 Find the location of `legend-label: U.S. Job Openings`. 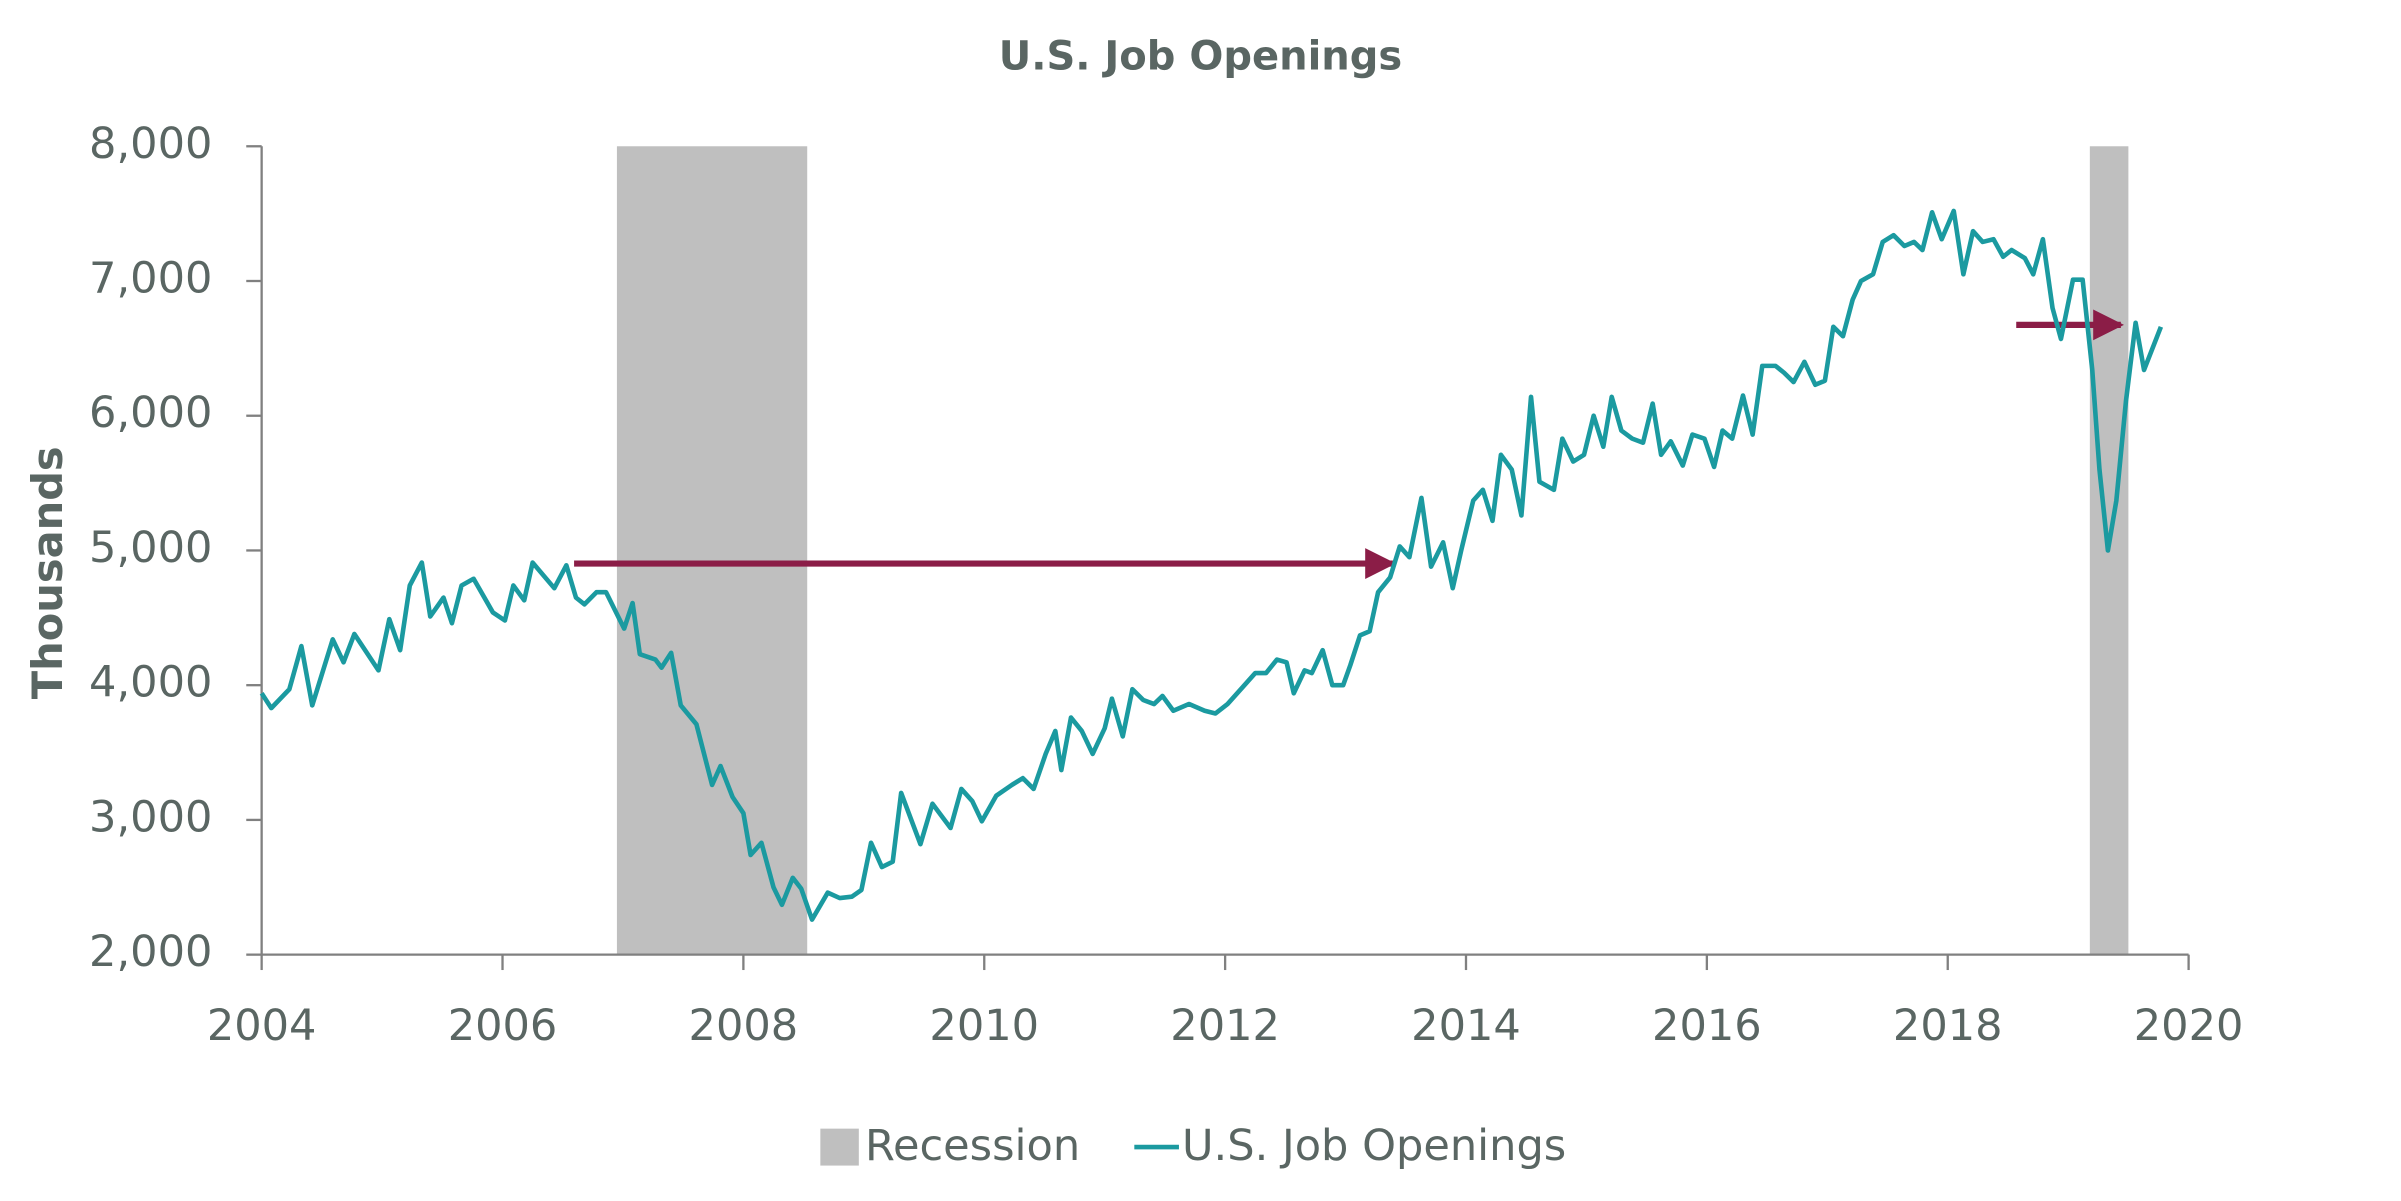

legend-label: U.S. Job Openings is located at coordinates (1374, 1146).